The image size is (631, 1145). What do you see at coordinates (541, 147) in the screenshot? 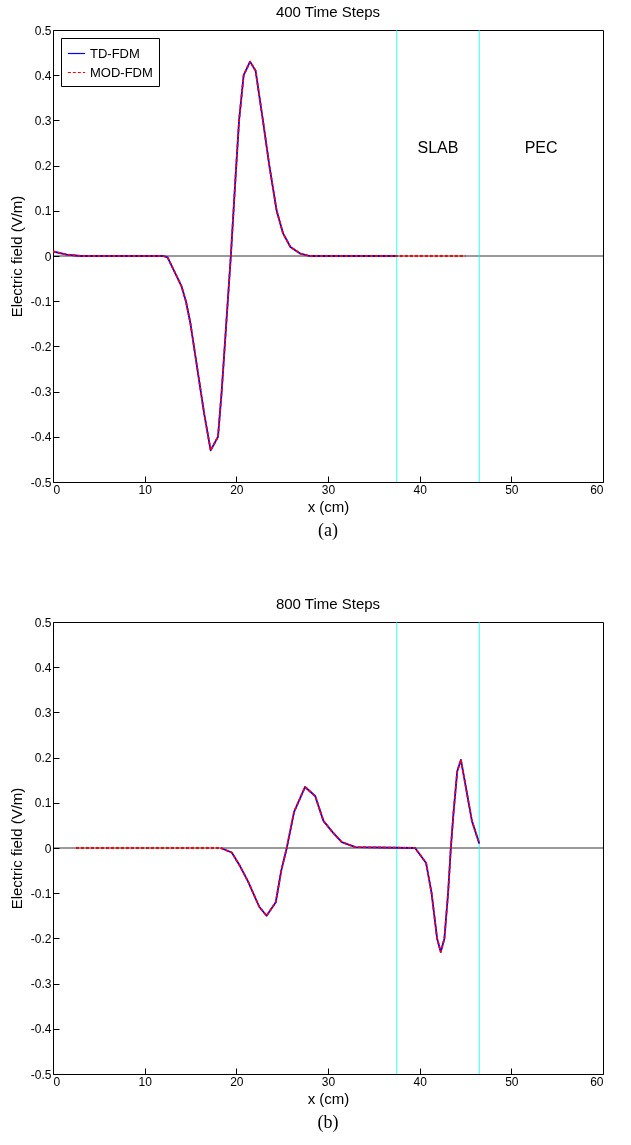
I see `annotation: PEC` at bounding box center [541, 147].